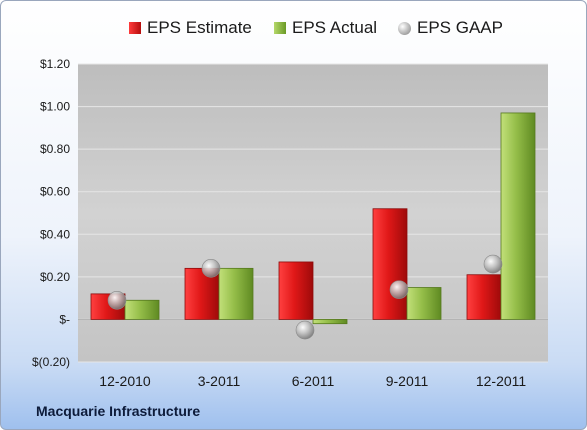  I want to click on x-tick-label: 9-2011, so click(407, 381).